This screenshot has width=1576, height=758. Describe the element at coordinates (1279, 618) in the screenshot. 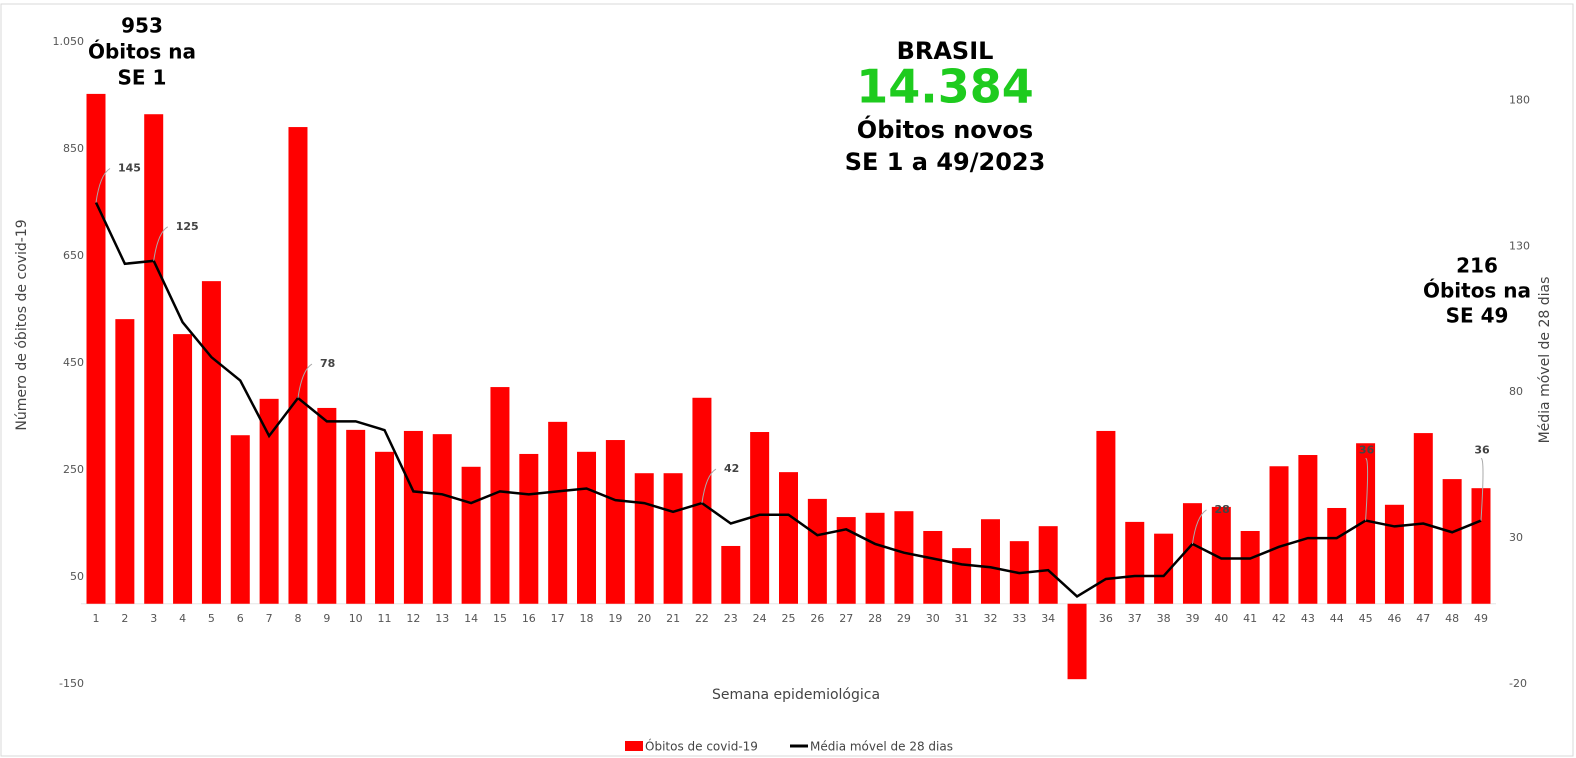

I see `x-tick-label: 42` at that location.